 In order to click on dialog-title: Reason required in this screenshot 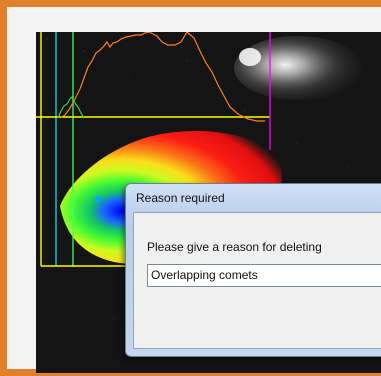, I will do `click(180, 198)`.